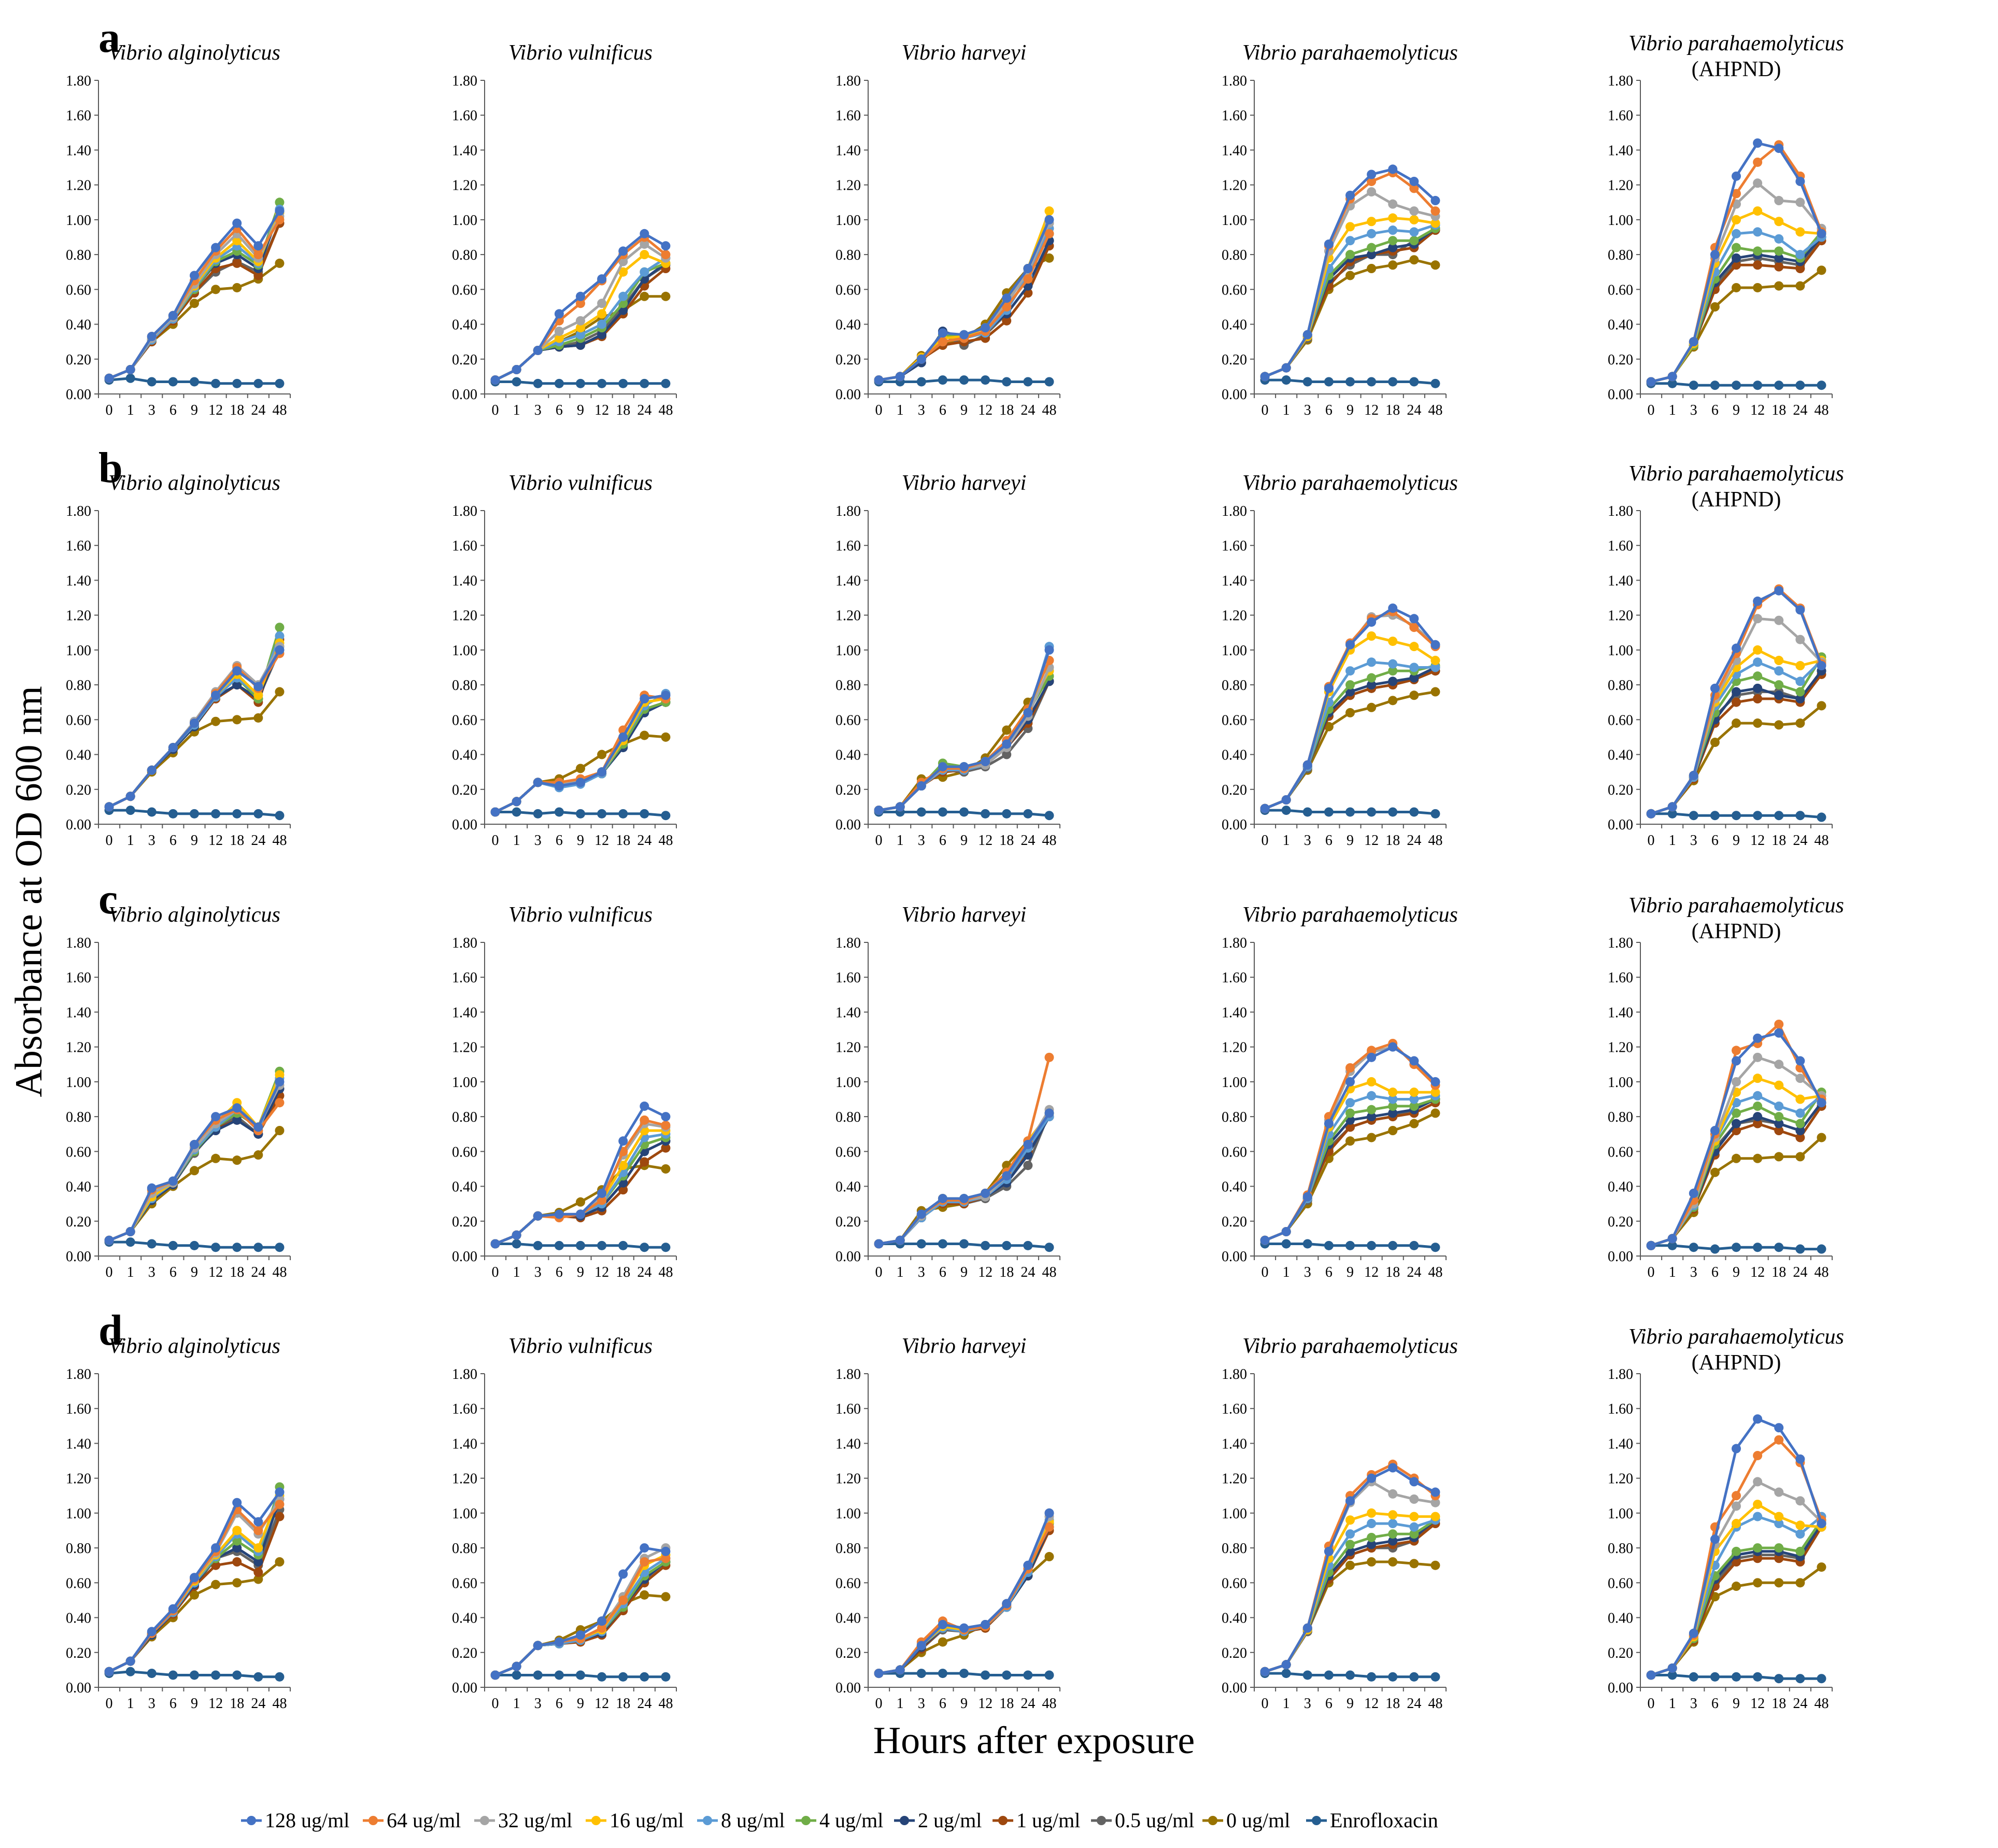  What do you see at coordinates (109, 37) in the screenshot?
I see `panel-letter-a: a` at bounding box center [109, 37].